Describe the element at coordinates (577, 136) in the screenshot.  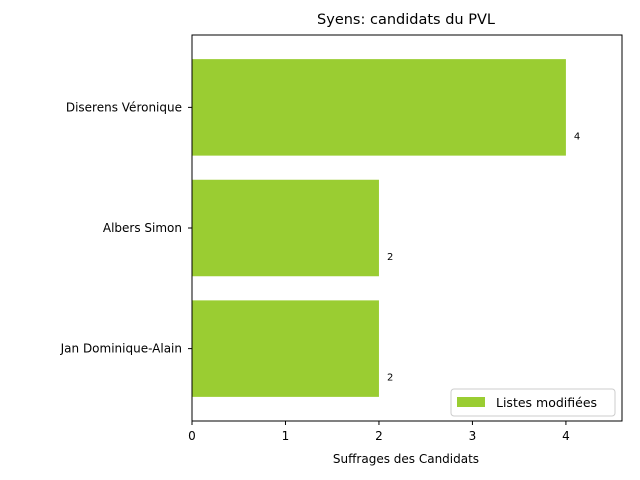
I see `data-label: 4` at that location.